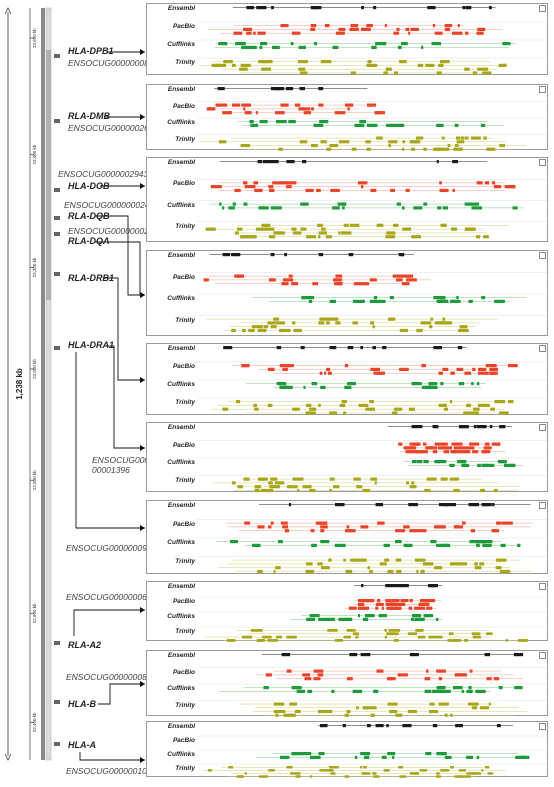  What do you see at coordinates (113, 677) in the screenshot?
I see `gene-id-label: ENSOCUG00000008993` at bounding box center [113, 677].